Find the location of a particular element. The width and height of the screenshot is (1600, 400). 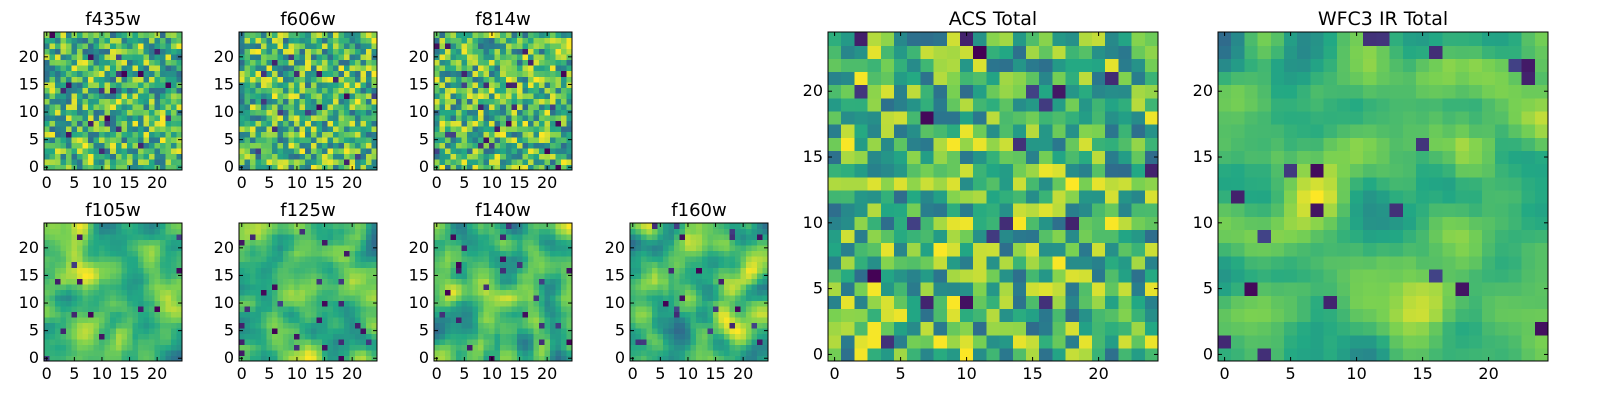

y-tick-label: 10 is located at coordinates (29, 111).